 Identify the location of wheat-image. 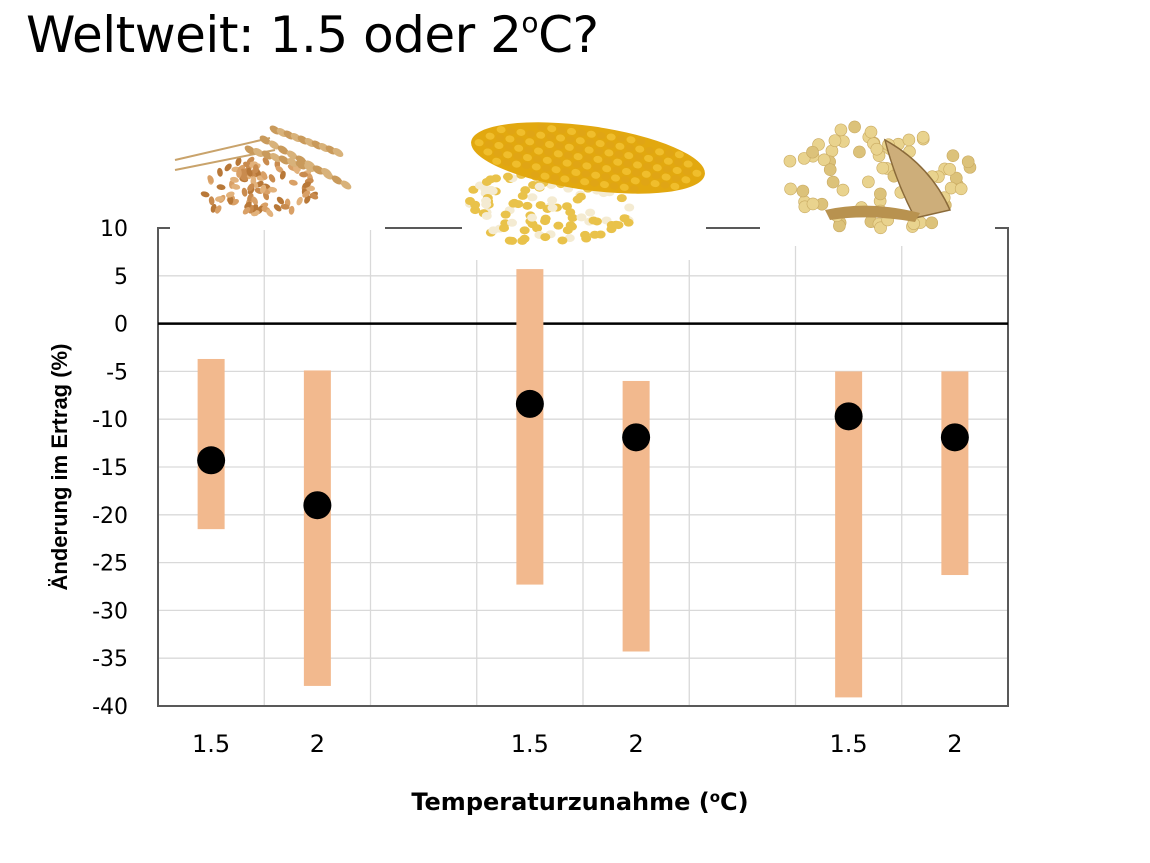
(277, 174).